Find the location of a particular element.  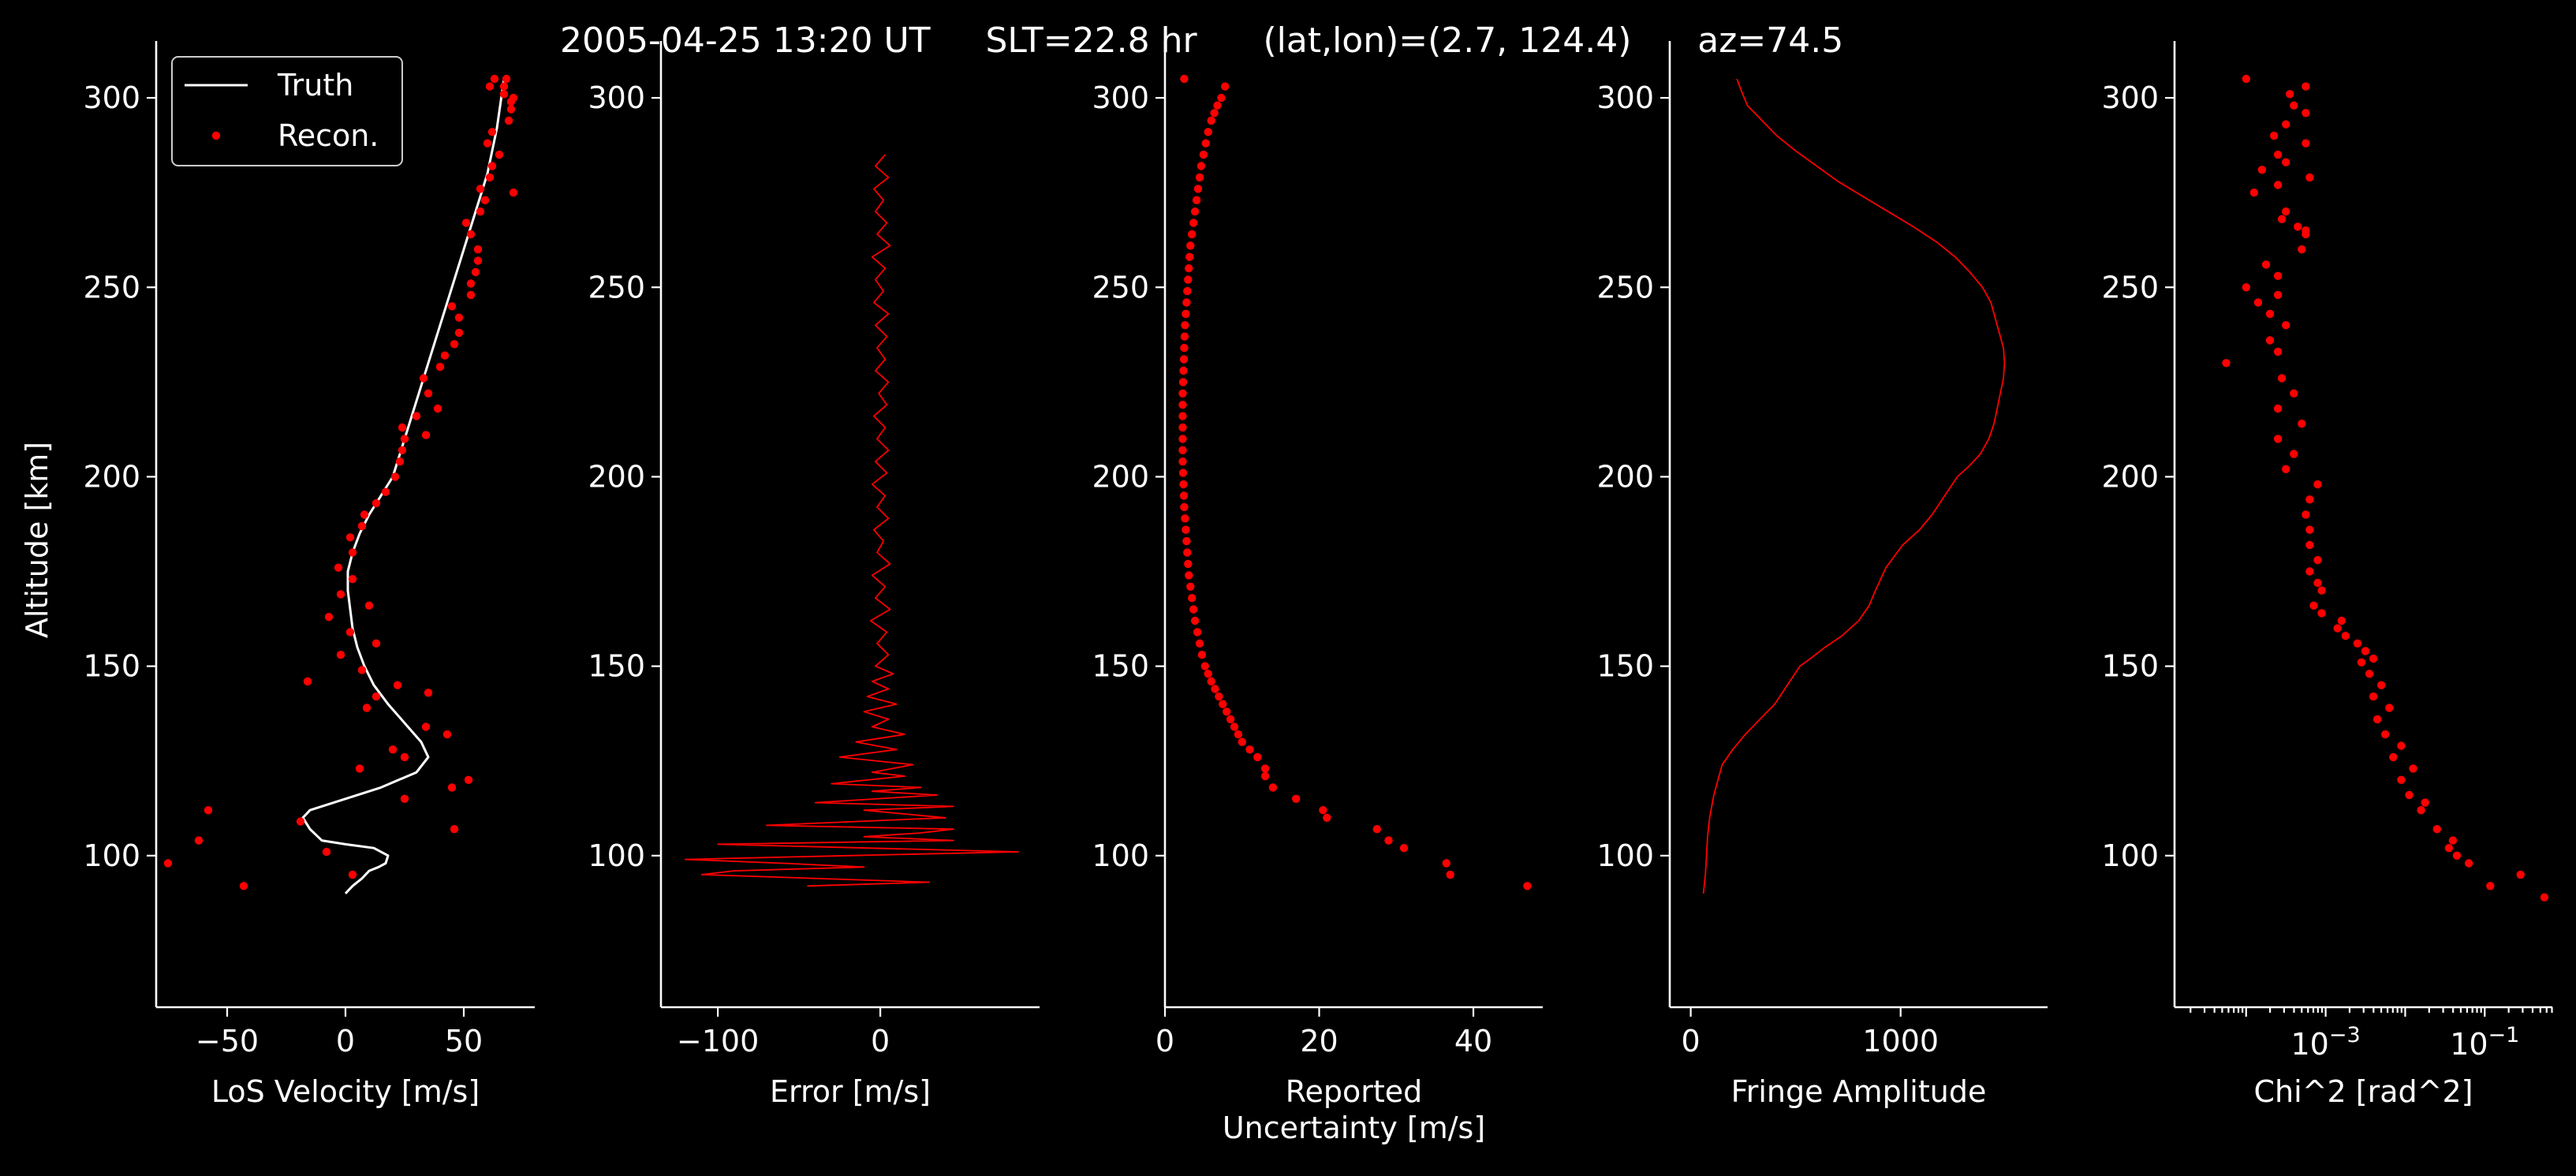

y-axis-label: Altitude [km] is located at coordinates (37, 540).